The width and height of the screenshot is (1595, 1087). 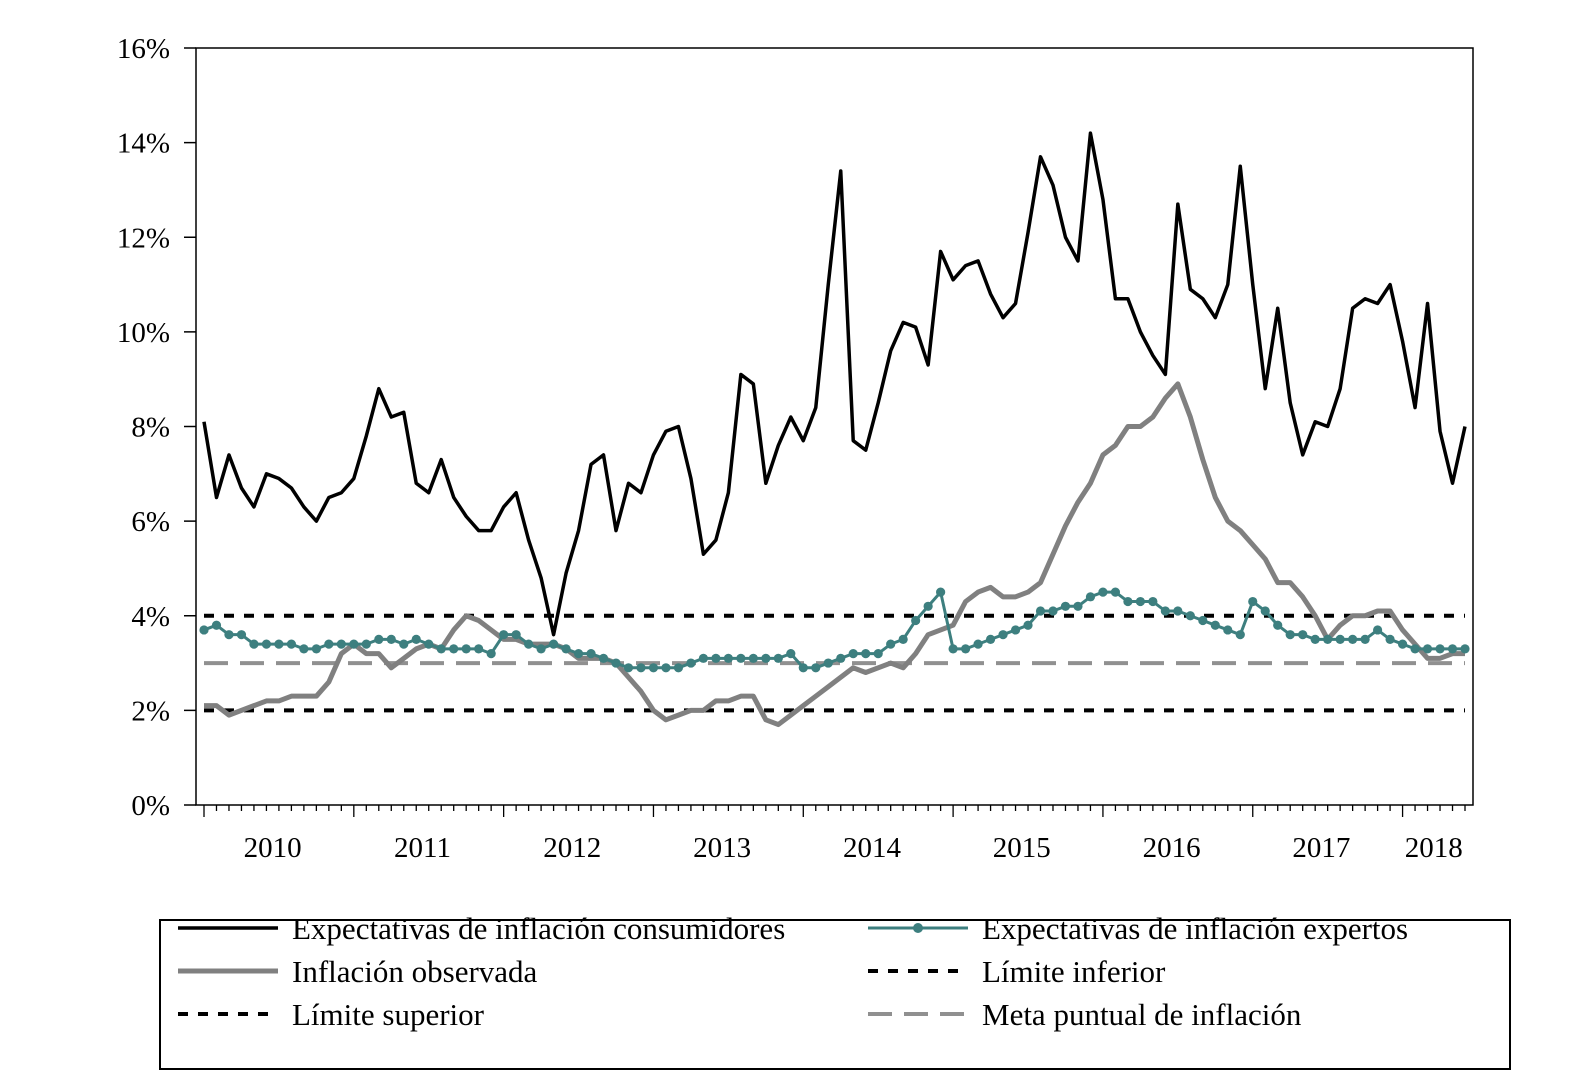 What do you see at coordinates (1142, 1014) in the screenshot?
I see `legend-label: Meta puntual de inflación` at bounding box center [1142, 1014].